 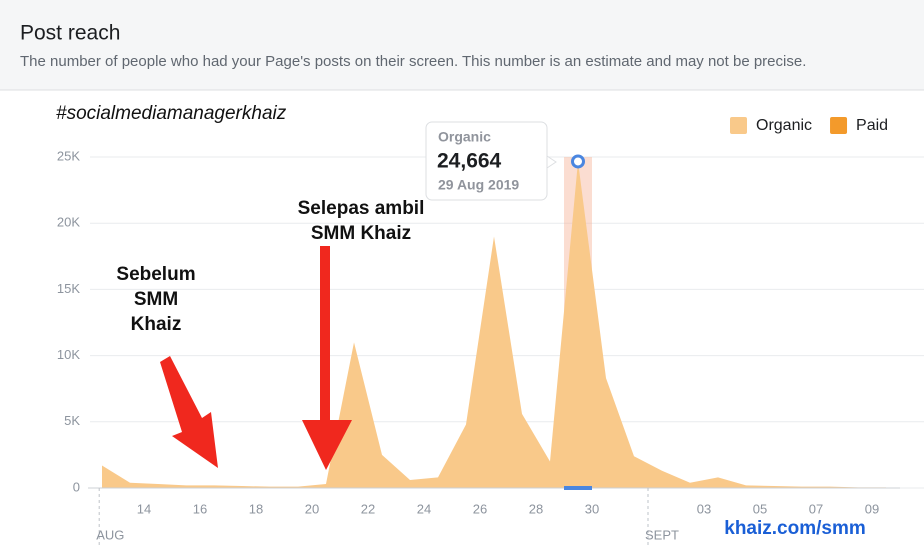 What do you see at coordinates (424, 508) in the screenshot?
I see `x-tick-label: 24` at bounding box center [424, 508].